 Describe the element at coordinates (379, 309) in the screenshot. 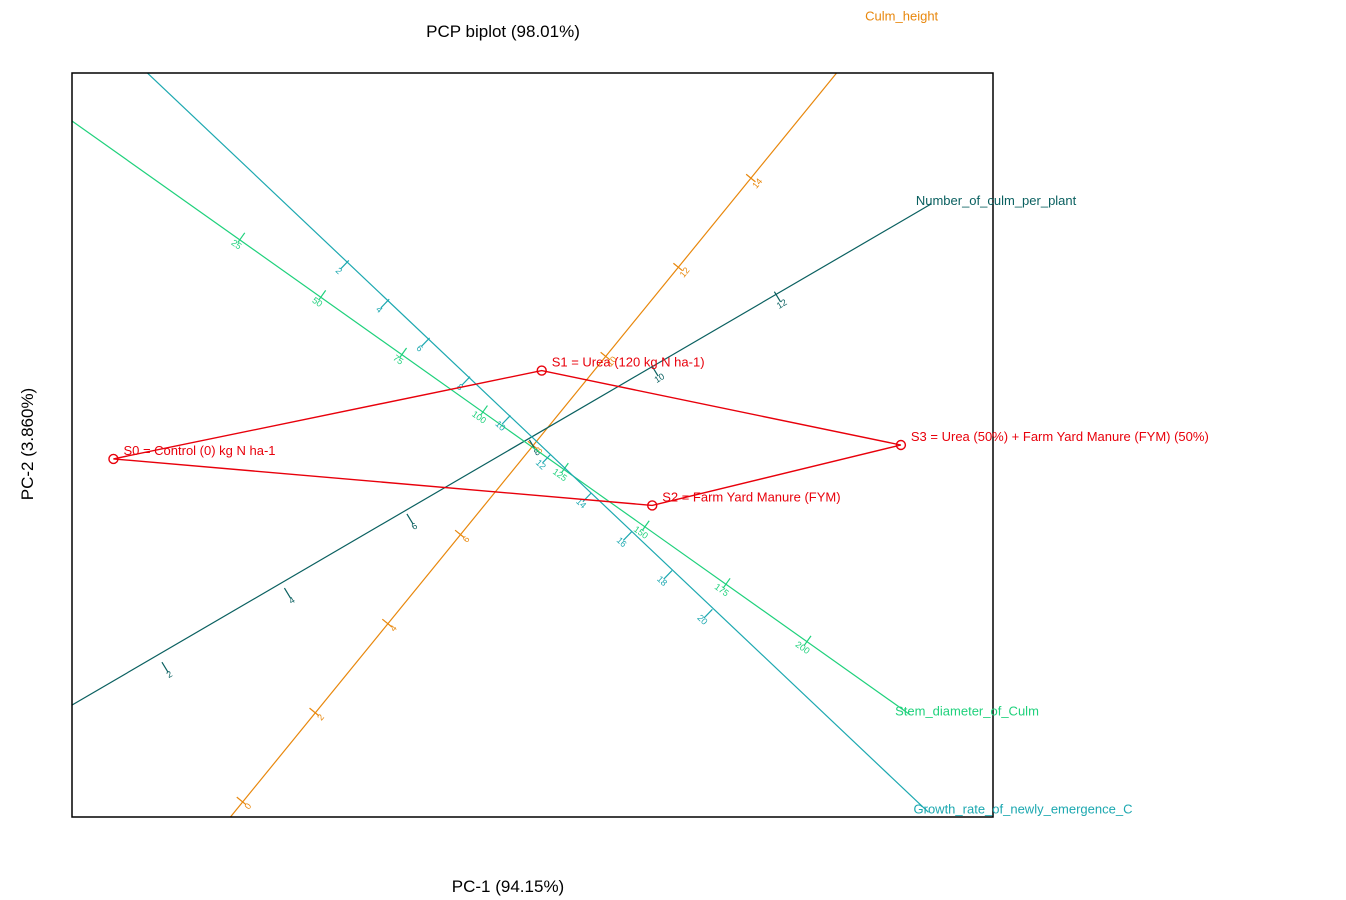

I see `tick-label-growth-rate-of-newly-emergence-c-4: 4` at that location.